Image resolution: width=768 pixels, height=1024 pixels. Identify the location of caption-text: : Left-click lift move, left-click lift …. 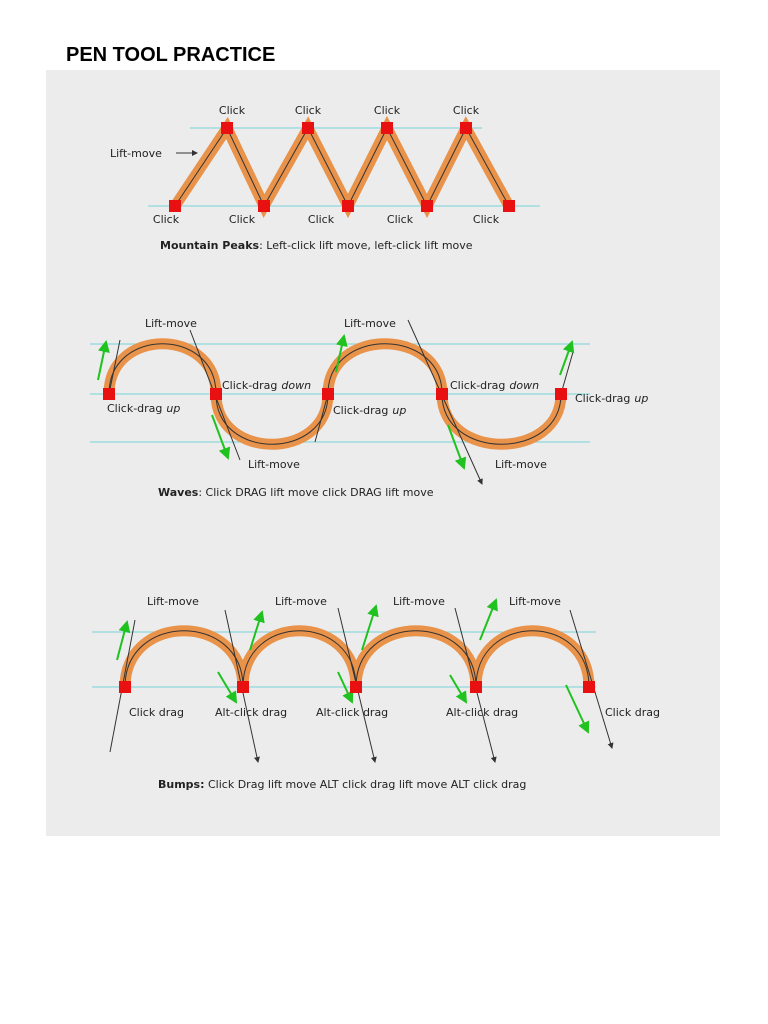
(366, 245).